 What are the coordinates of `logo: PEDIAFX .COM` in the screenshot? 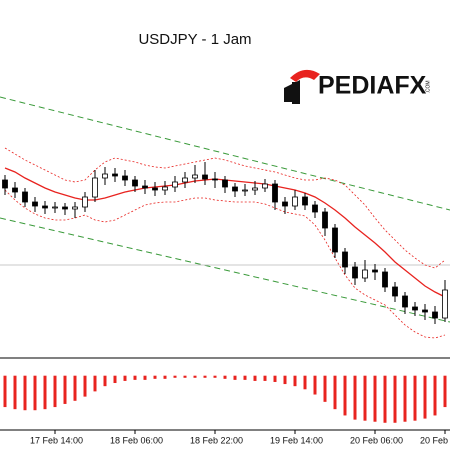 It's located at (357, 86).